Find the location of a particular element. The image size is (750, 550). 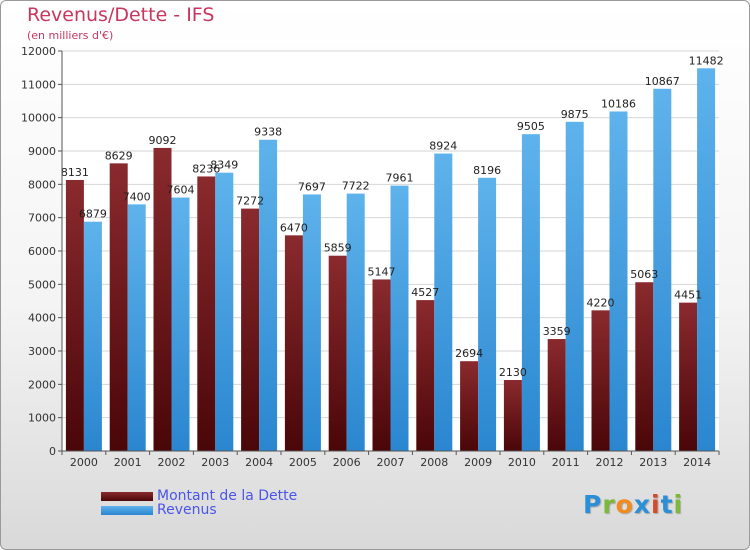

bar-revenue-2010 is located at coordinates (530, 292).